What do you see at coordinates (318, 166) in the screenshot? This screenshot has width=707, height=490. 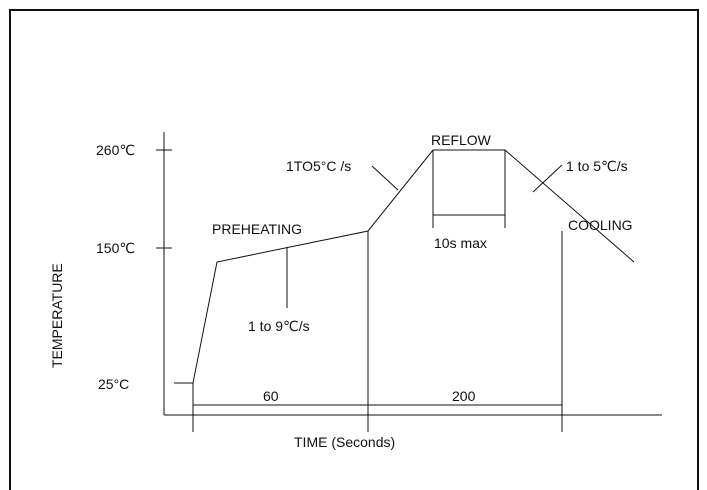 I see `ramp-rate-label: 1TO5°C /s` at bounding box center [318, 166].